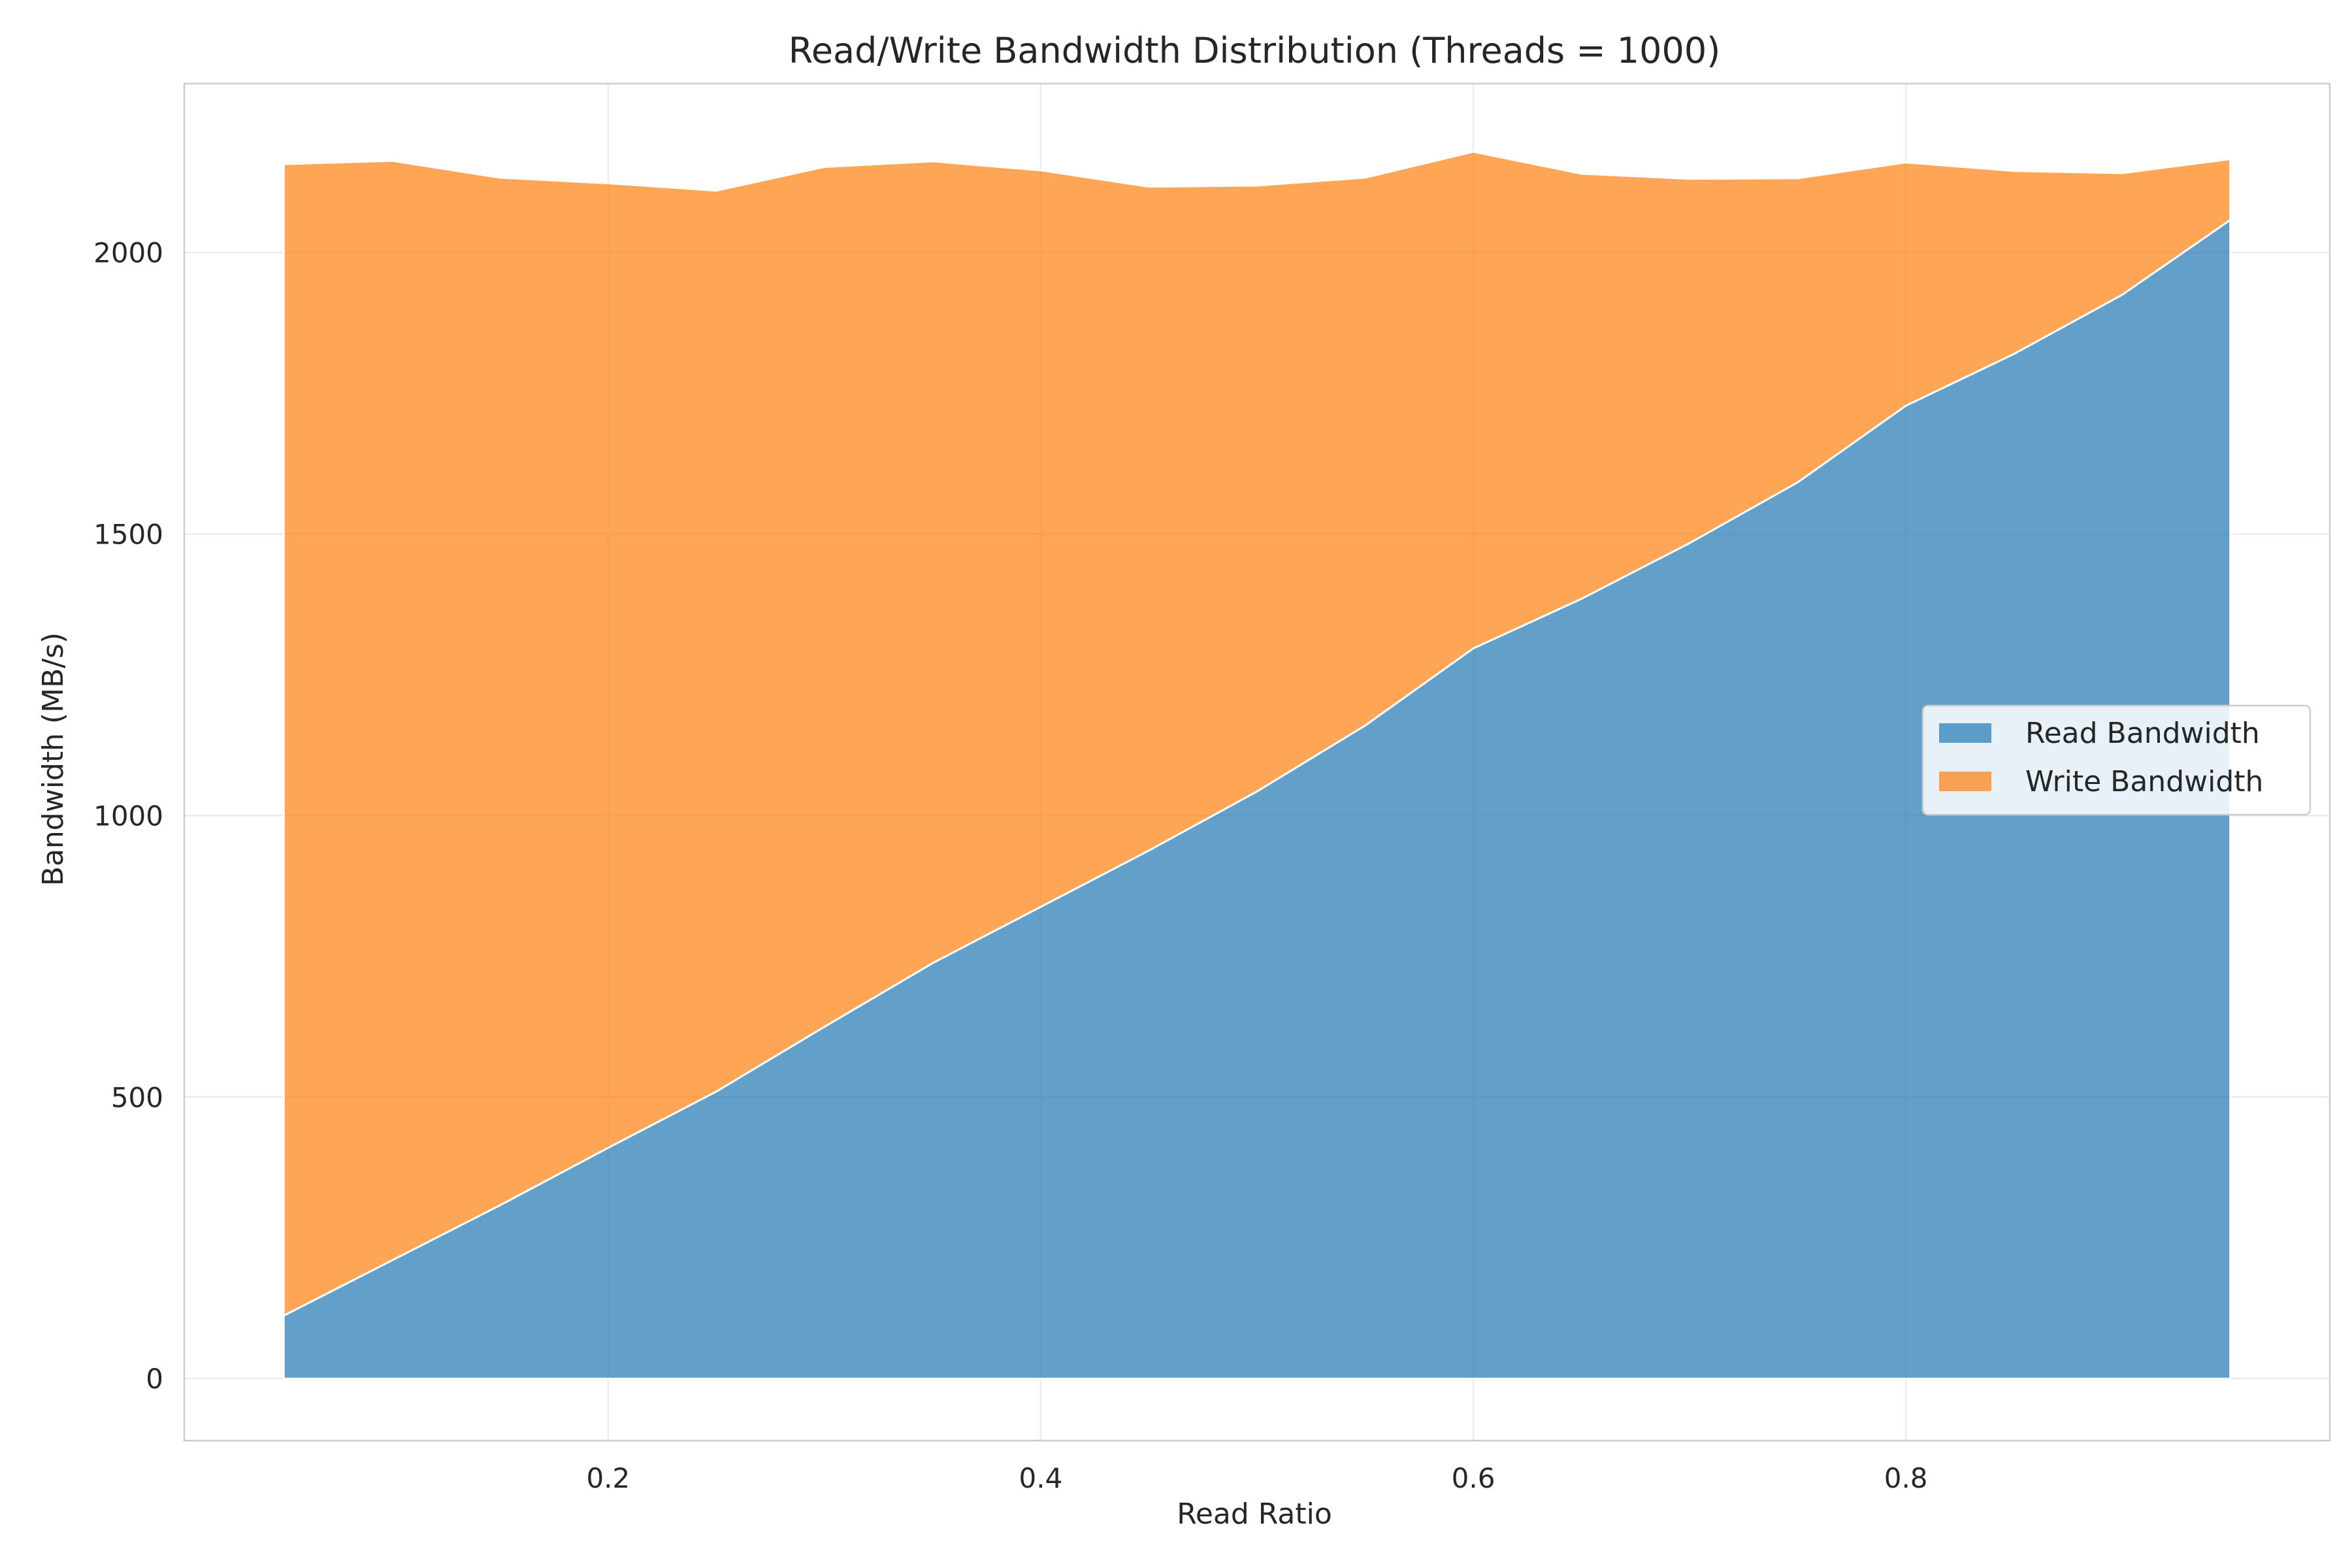 This screenshot has width=2352, height=1568. I want to click on legend-box, so click(2116, 760).